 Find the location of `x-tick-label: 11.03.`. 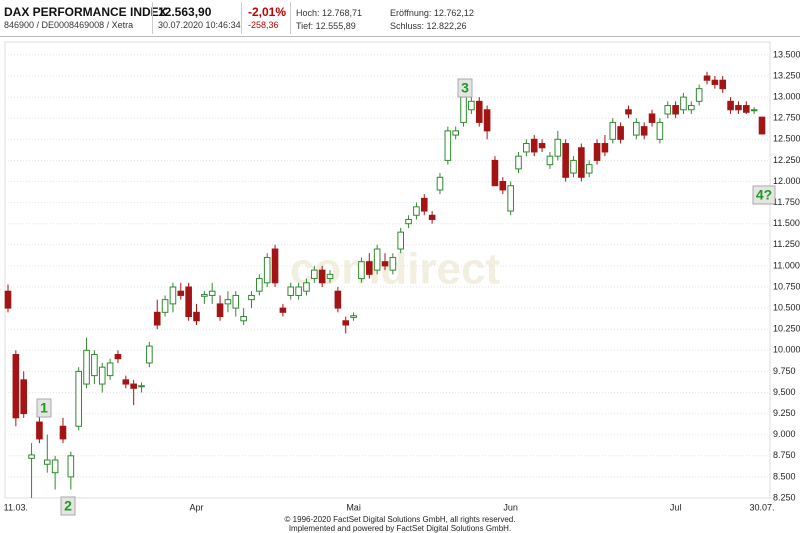

x-tick-label: 11.03. is located at coordinates (16, 507).